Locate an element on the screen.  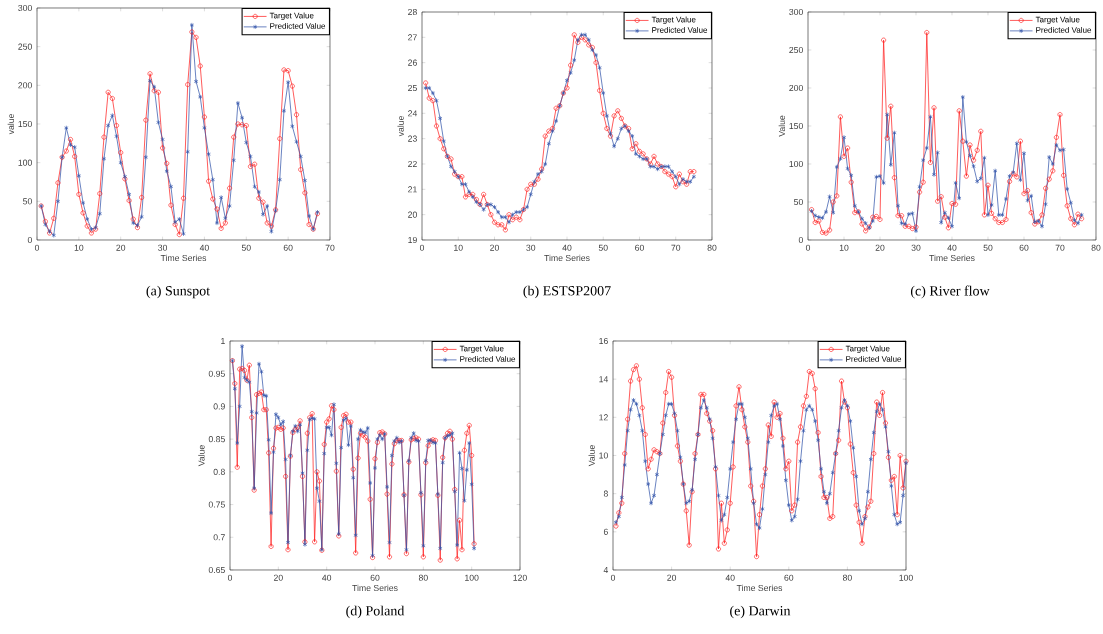
y-tick-label: 0.75 is located at coordinates (216, 504).